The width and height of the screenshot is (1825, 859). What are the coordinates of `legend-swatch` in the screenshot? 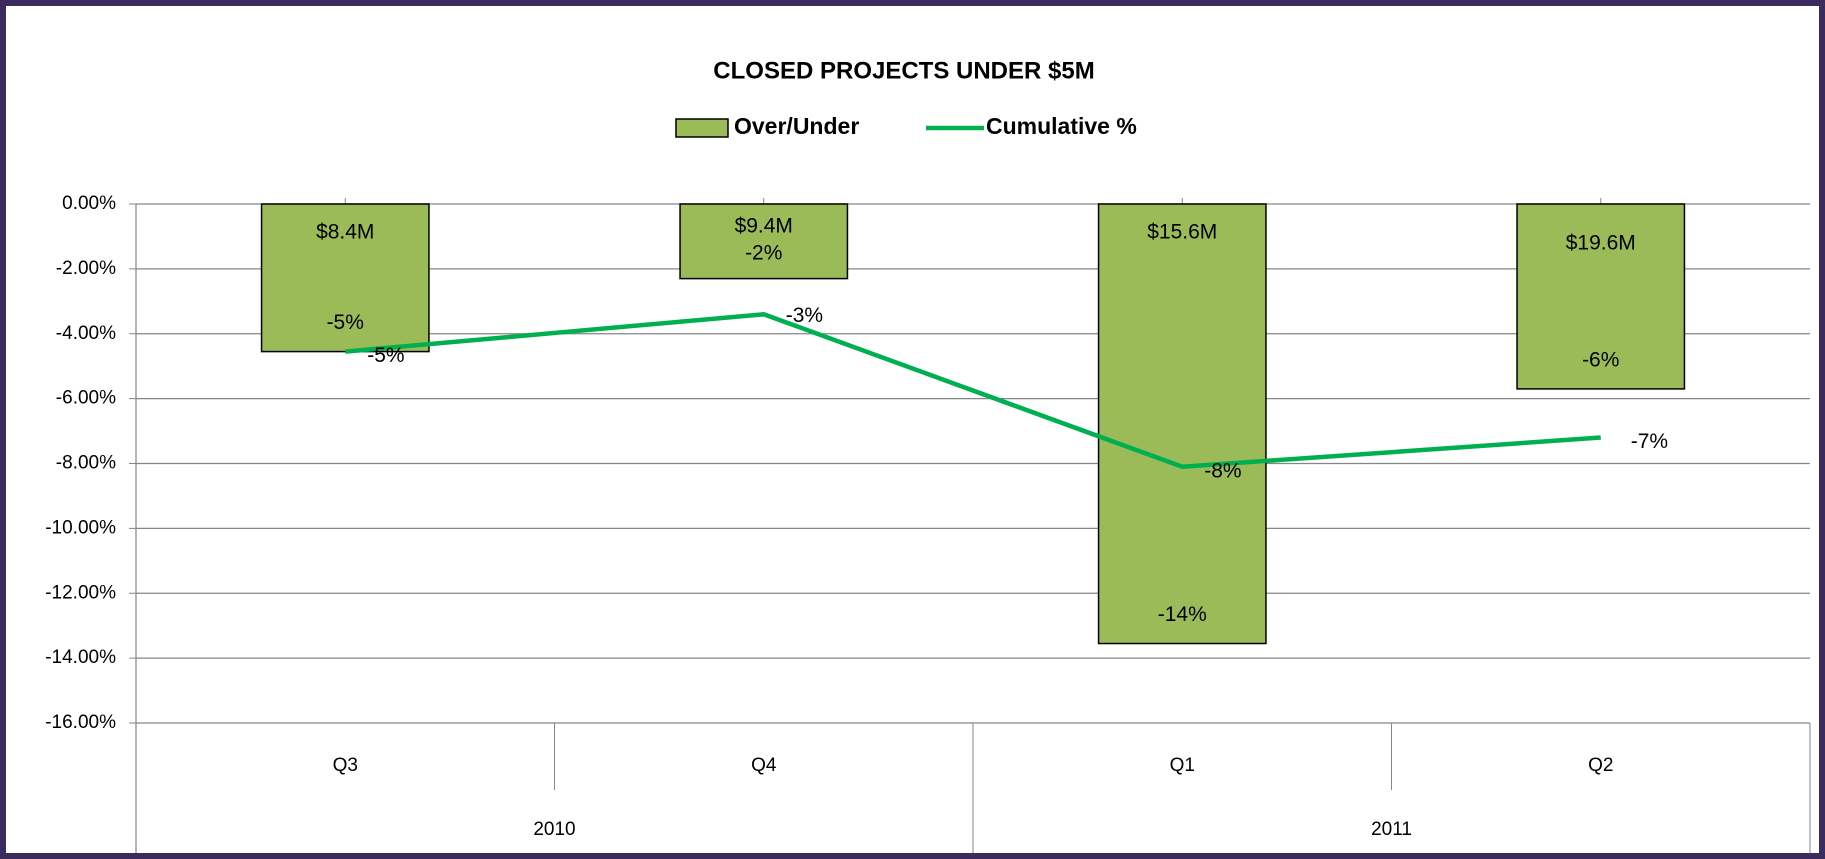 It's located at (702, 128).